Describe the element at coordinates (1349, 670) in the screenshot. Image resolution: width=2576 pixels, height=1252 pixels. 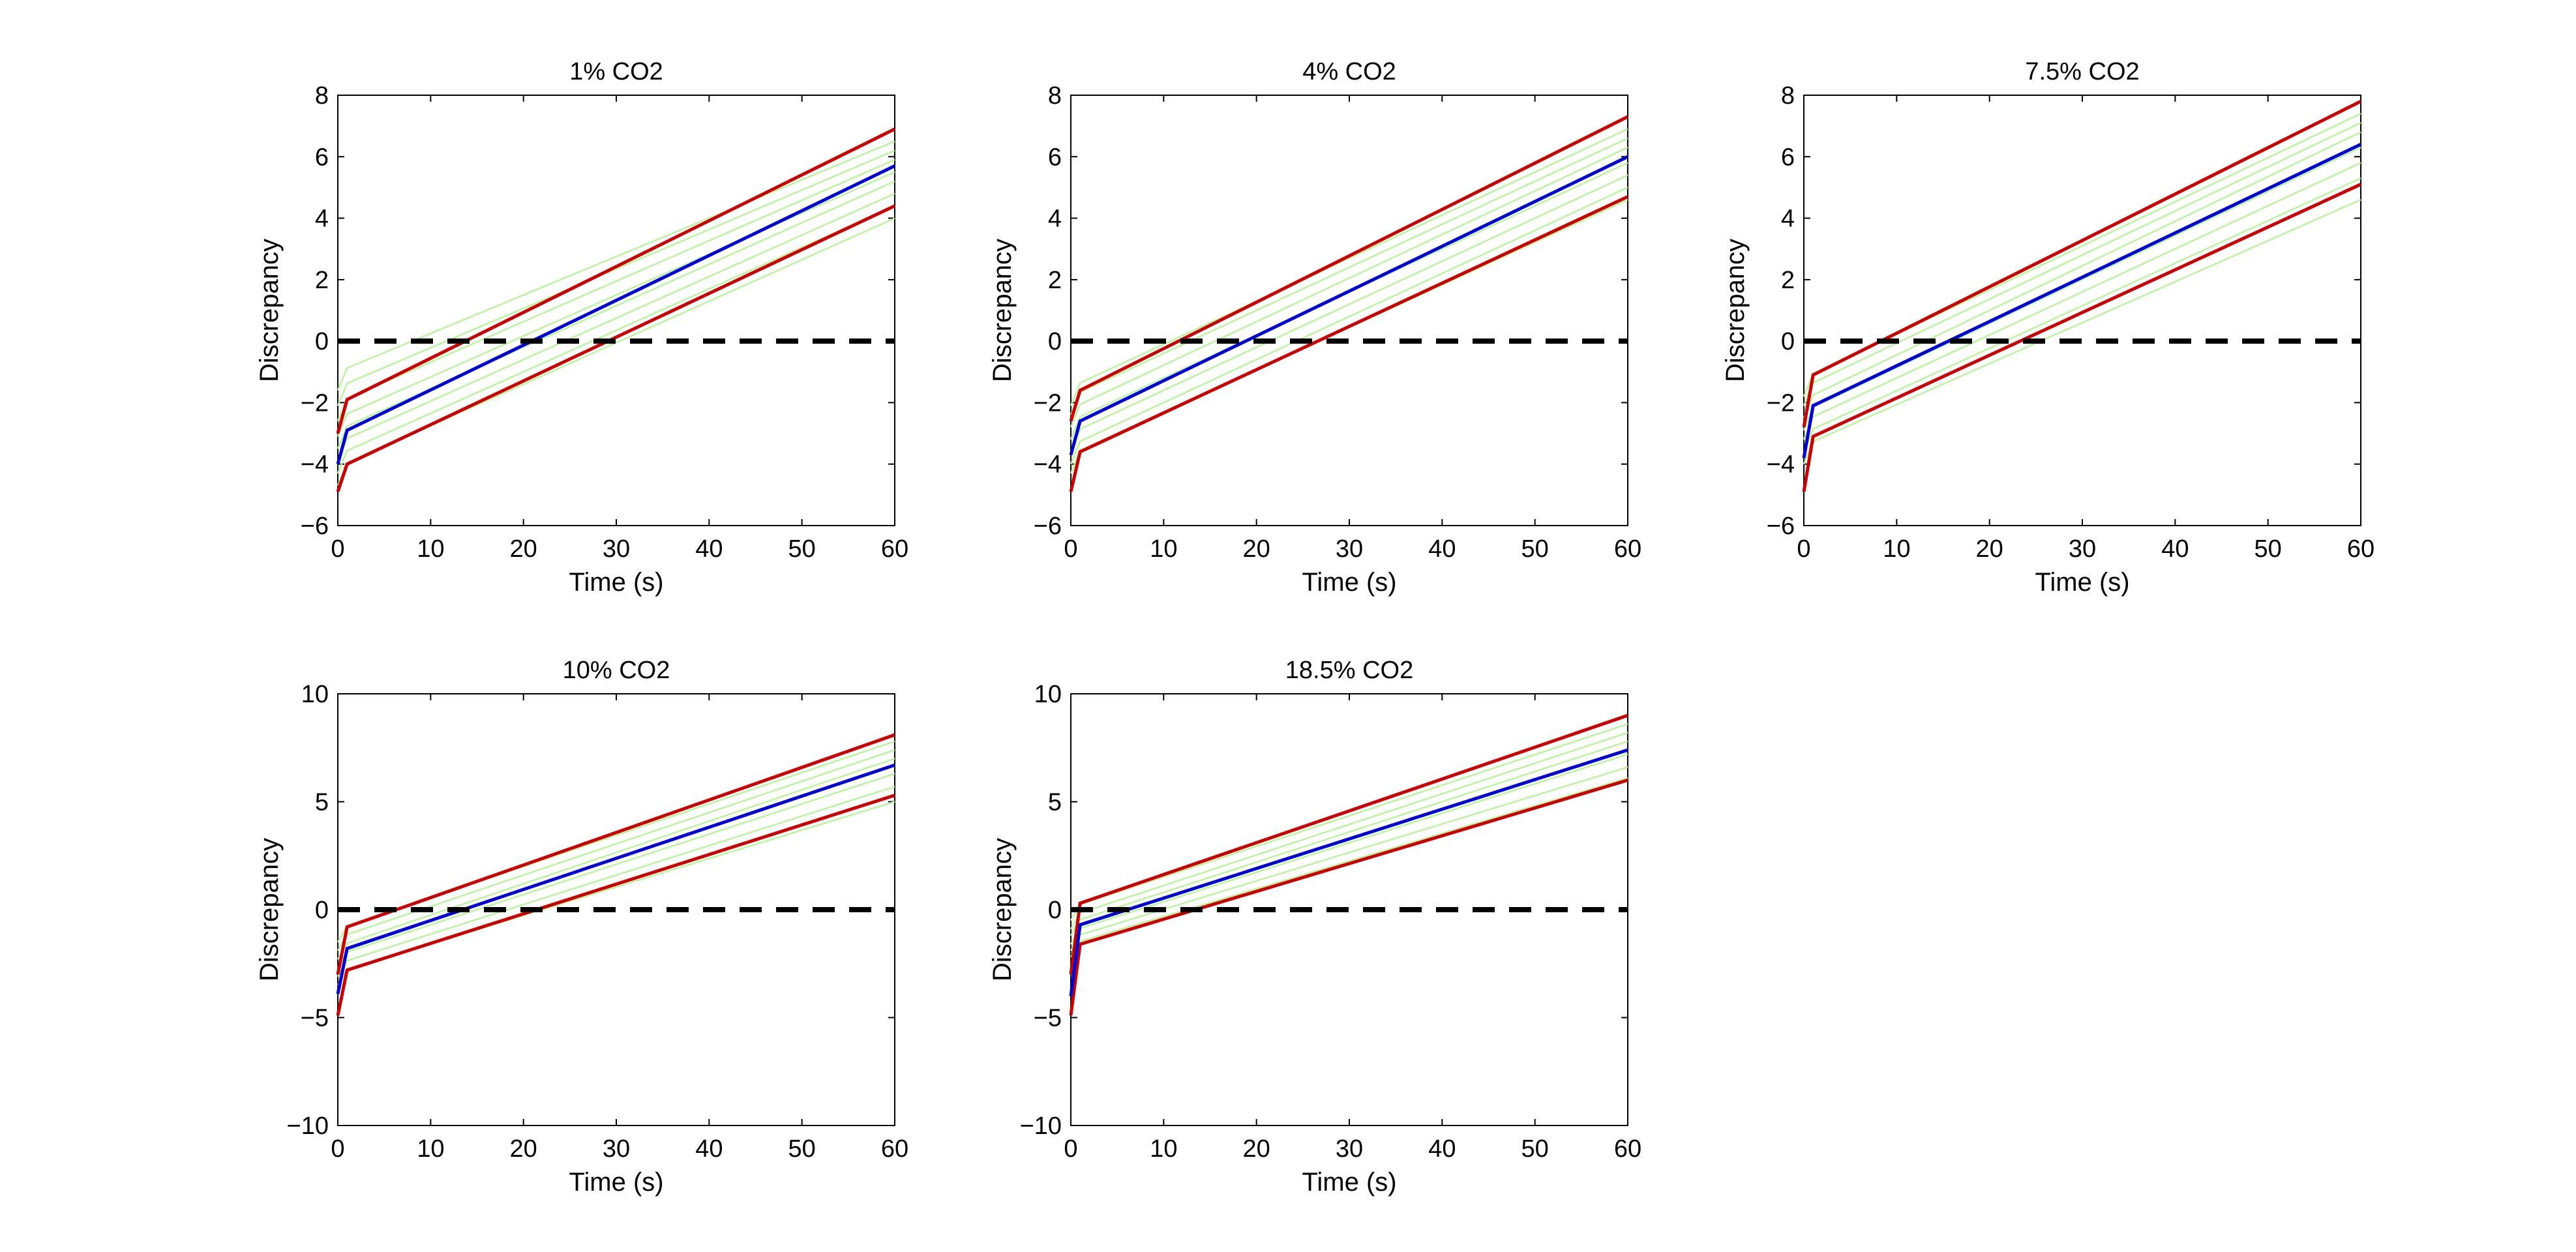
I see `subplot-title: 18.5% CO2` at that location.